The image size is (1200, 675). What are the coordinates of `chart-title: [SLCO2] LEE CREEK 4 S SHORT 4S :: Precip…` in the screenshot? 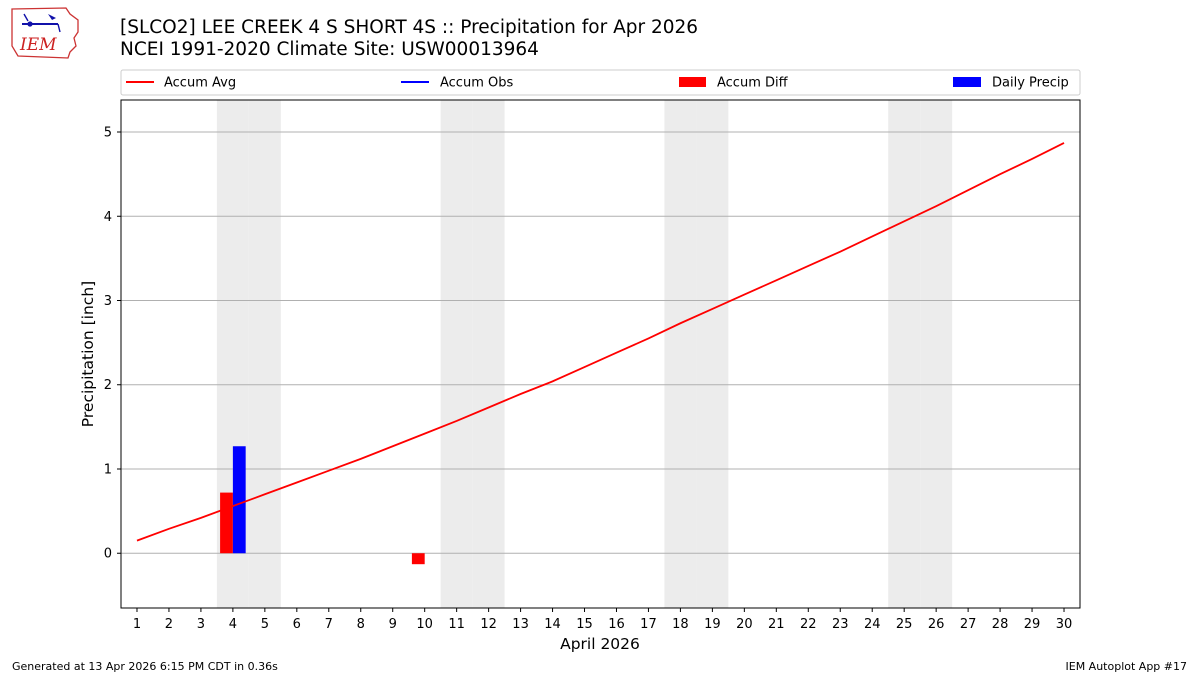 It's located at (409, 27).